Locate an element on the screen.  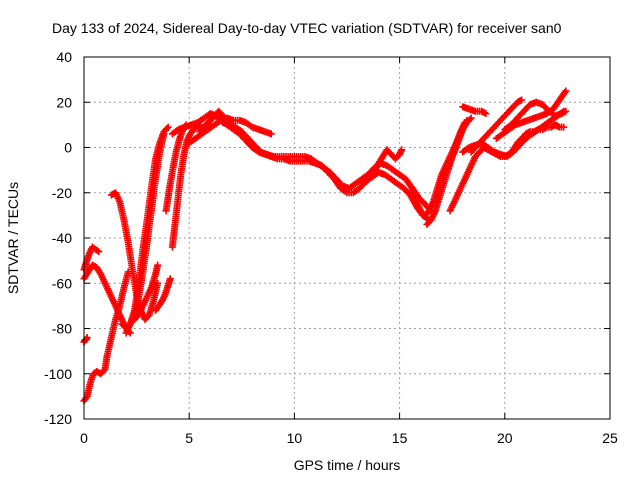
x-axis-label: GPS time / hours is located at coordinates (347, 465).